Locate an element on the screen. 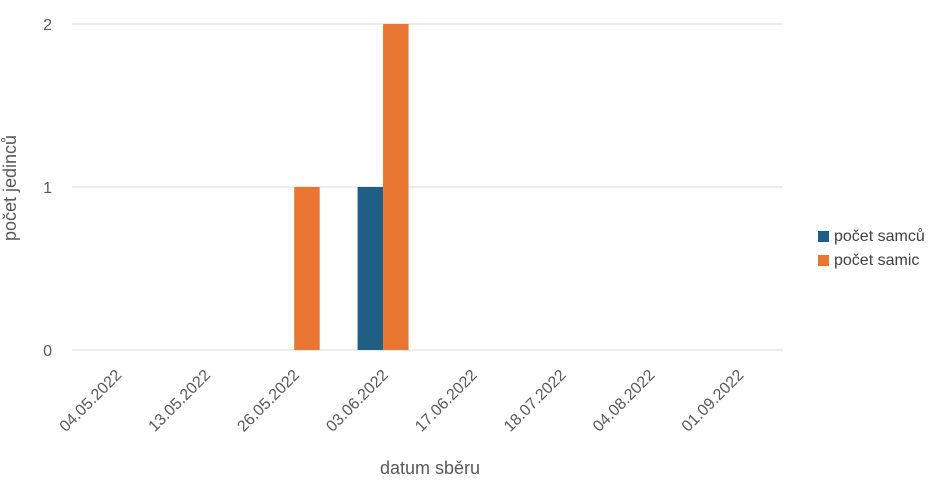 The height and width of the screenshot is (482, 947). x-tick-label: 04.05.2022 is located at coordinates (91, 401).